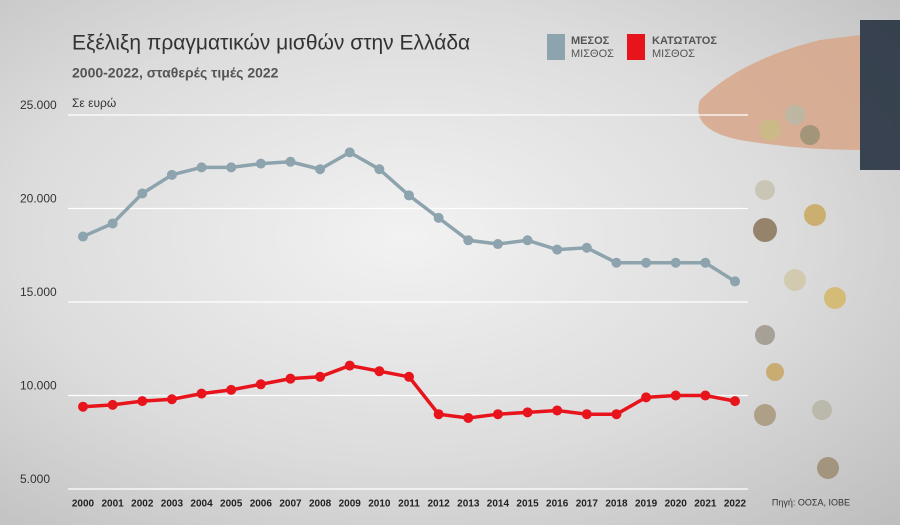 The height and width of the screenshot is (525, 900). Describe the element at coordinates (231, 504) in the screenshot. I see `x-tick-label: 2005` at that location.